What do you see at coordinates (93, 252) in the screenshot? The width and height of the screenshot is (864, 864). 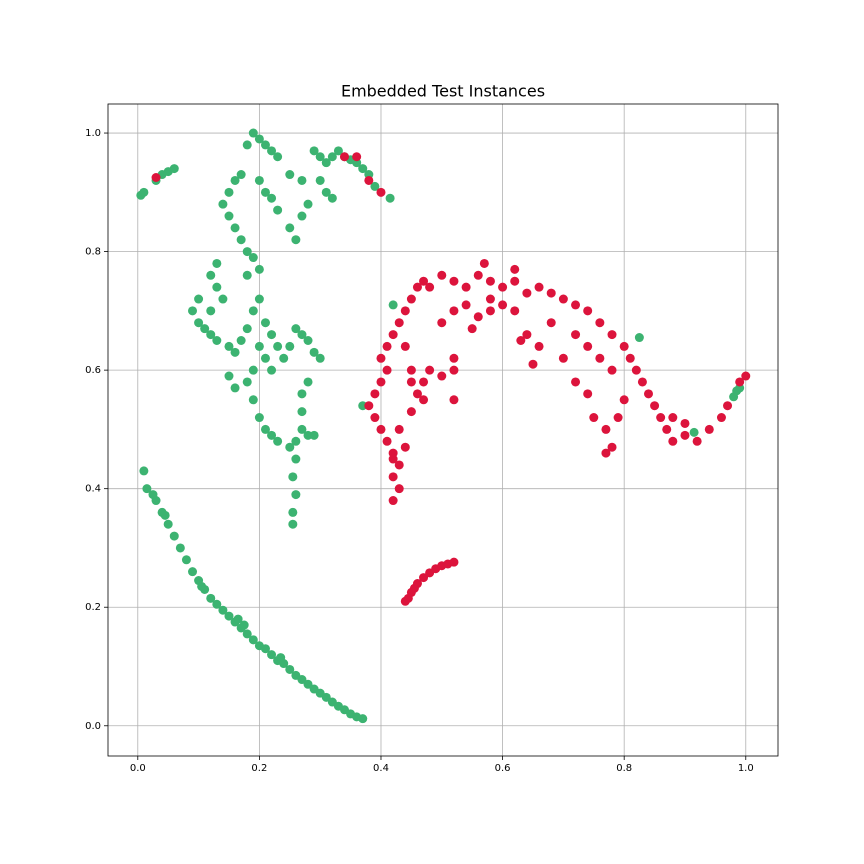 I see `y-tick-label: 0.8` at bounding box center [93, 252].